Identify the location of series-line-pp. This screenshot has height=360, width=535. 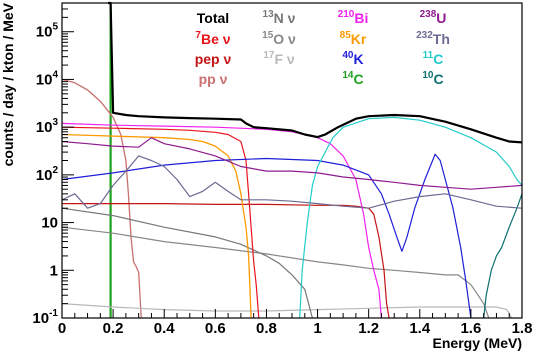
(101, 198).